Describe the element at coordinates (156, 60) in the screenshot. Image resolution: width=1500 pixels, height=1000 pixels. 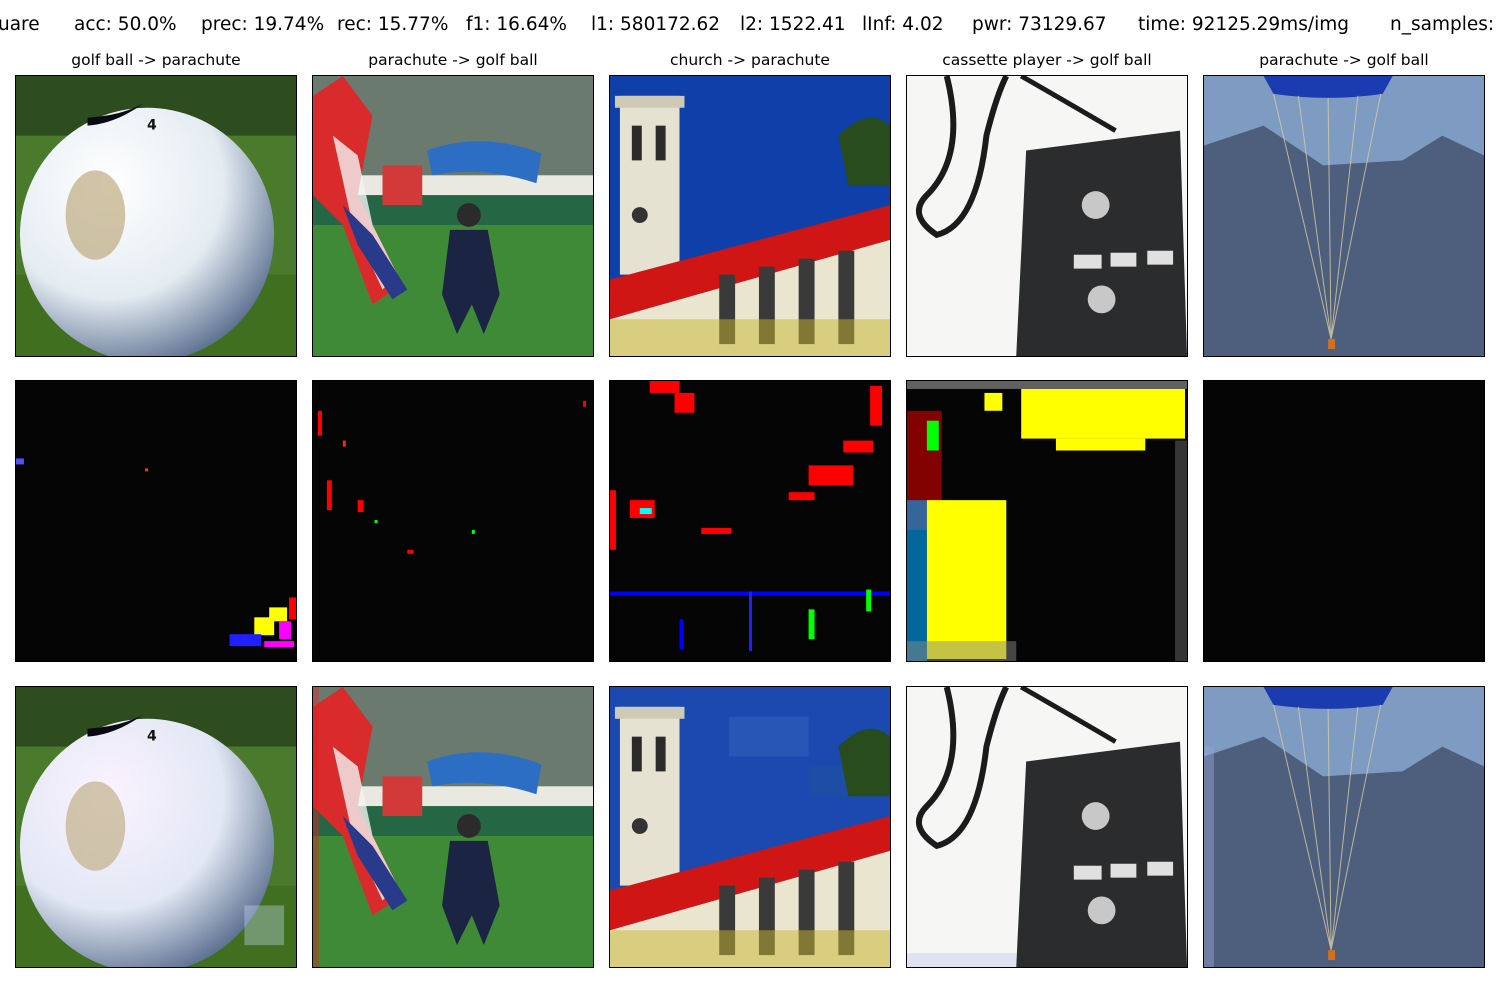
I see `column-title-1: golf ball -> parachute` at that location.